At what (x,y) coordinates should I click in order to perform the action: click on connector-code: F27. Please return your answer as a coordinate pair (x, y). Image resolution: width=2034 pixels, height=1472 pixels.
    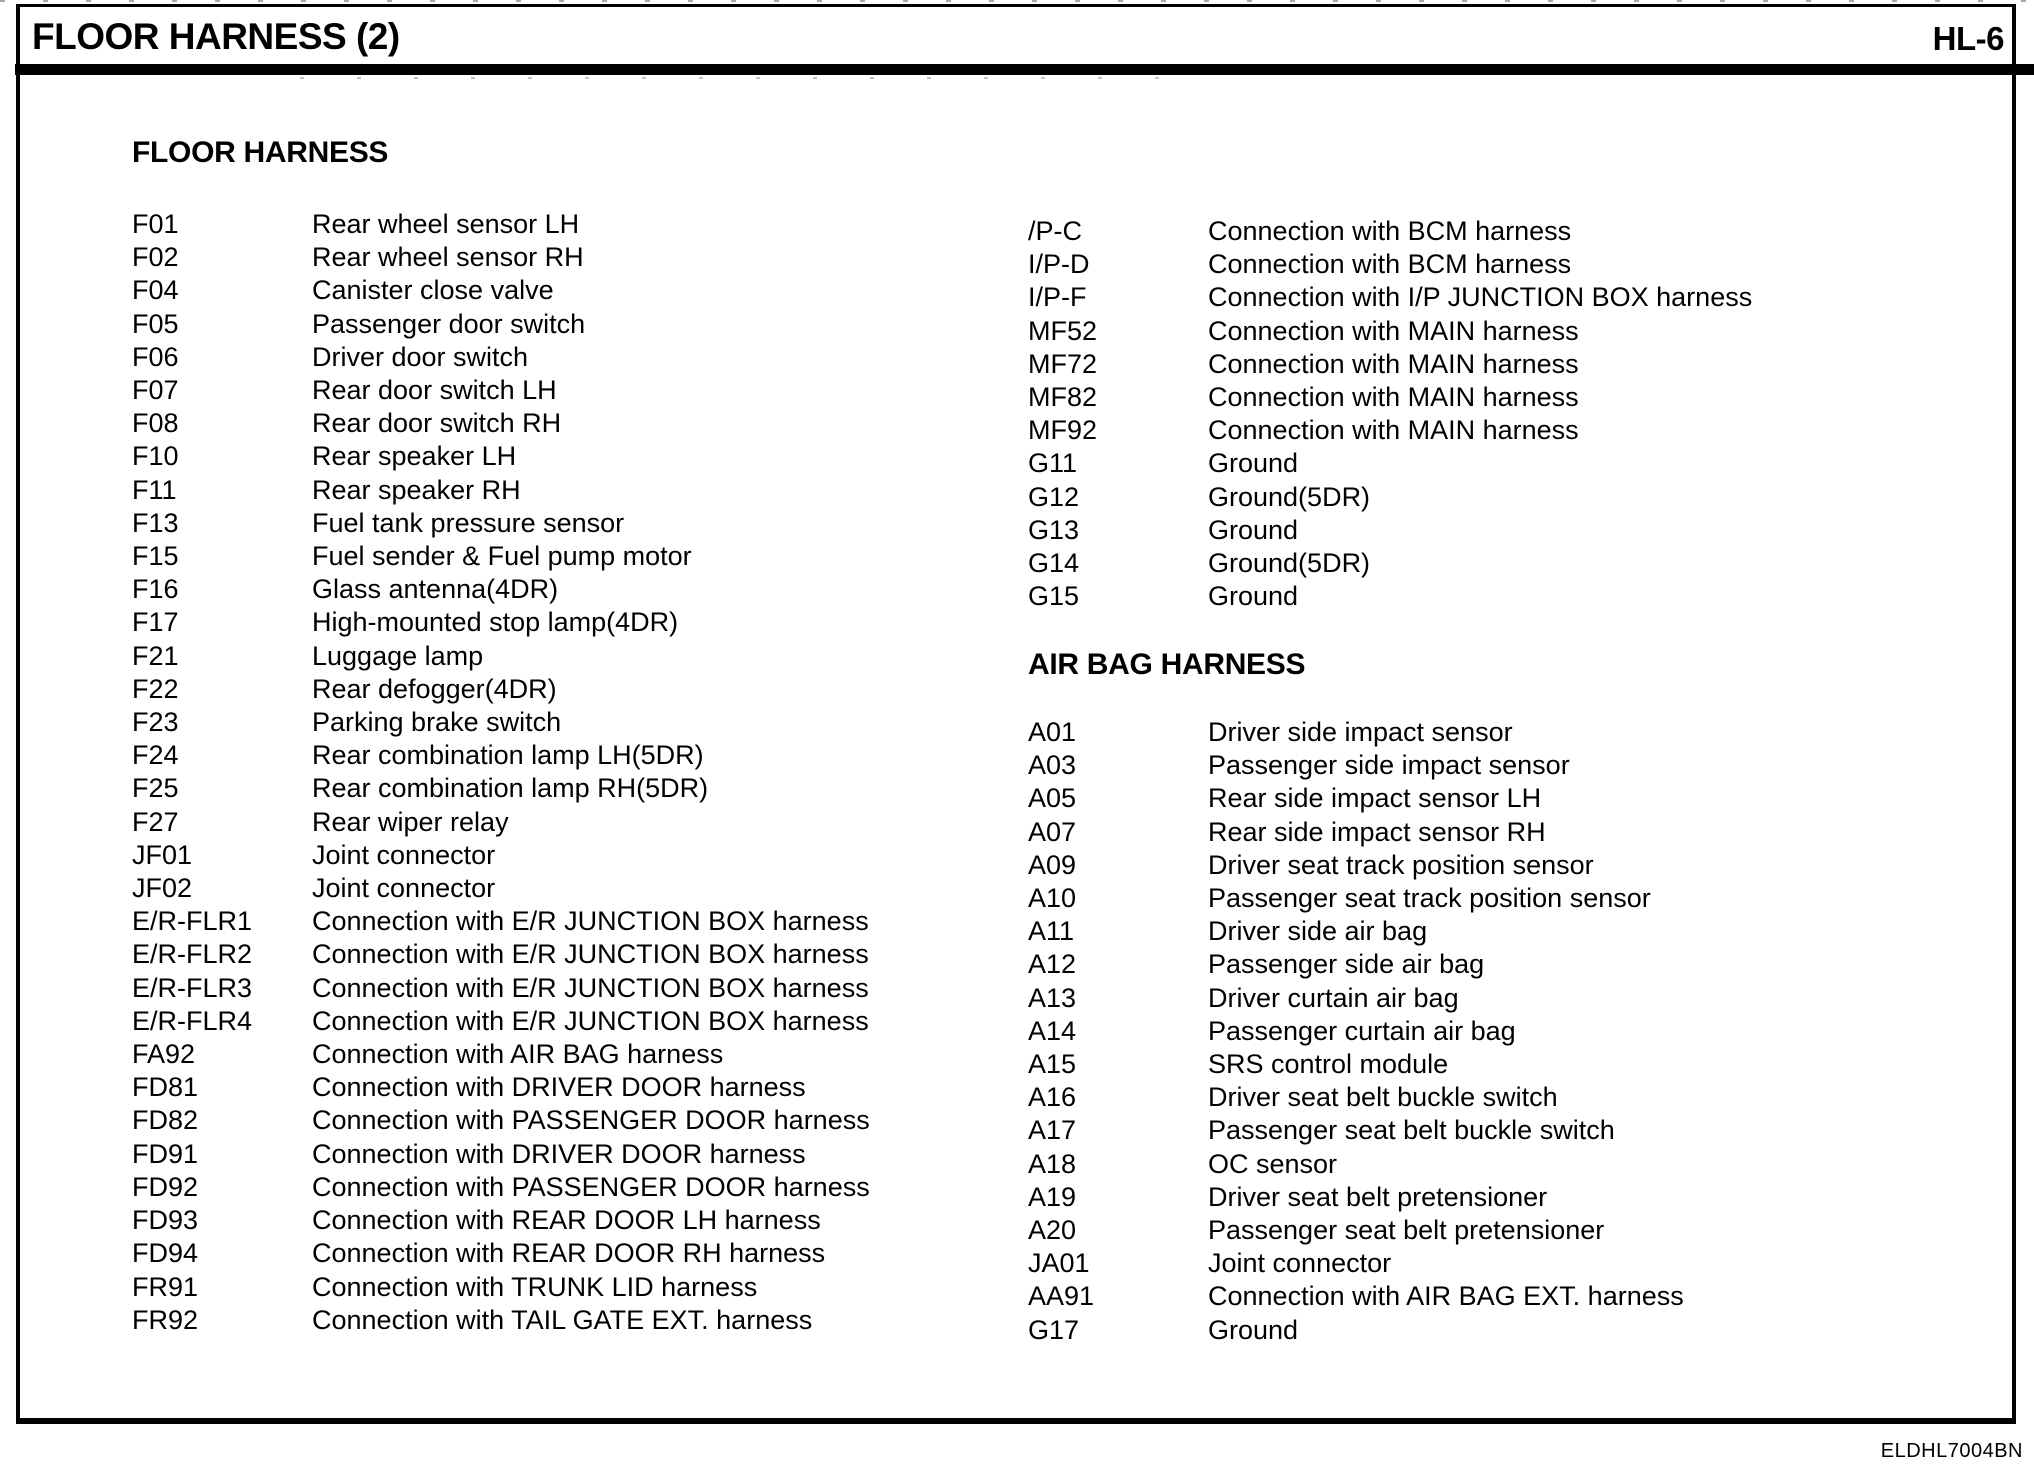
    Looking at the image, I should click on (155, 821).